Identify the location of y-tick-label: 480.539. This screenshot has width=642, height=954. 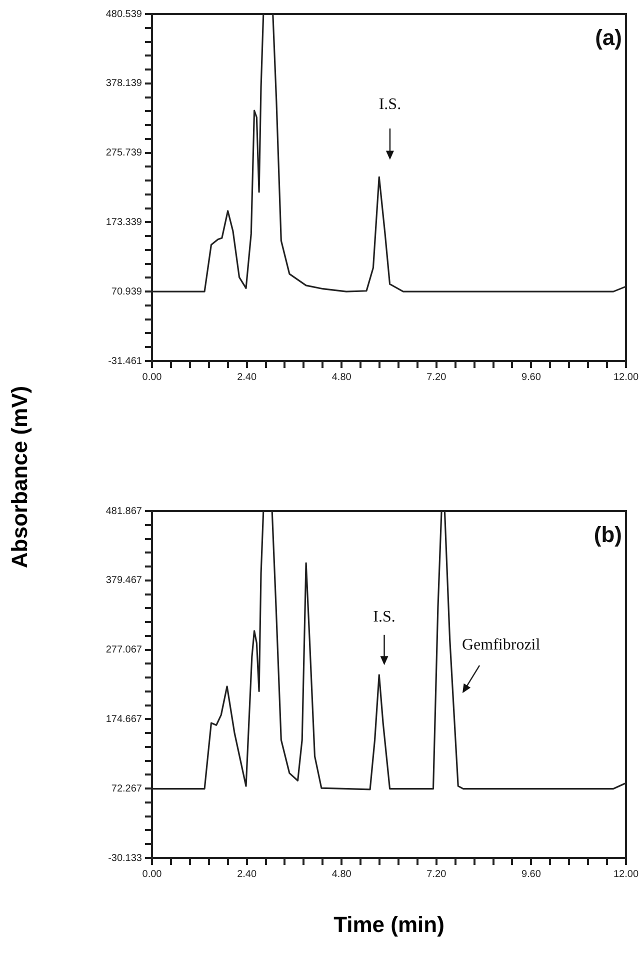
(124, 14).